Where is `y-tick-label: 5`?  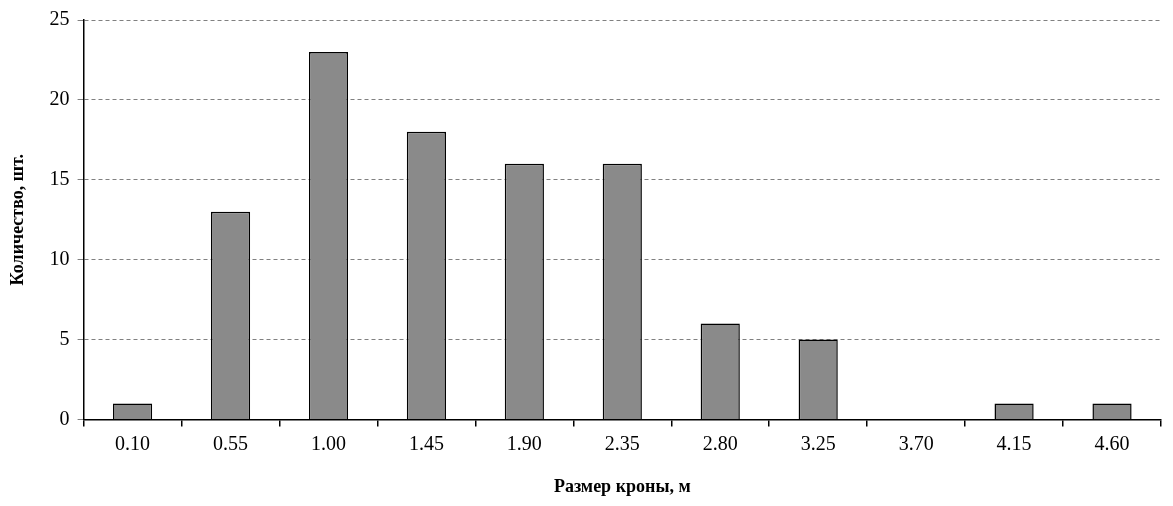 y-tick-label: 5 is located at coordinates (64, 337).